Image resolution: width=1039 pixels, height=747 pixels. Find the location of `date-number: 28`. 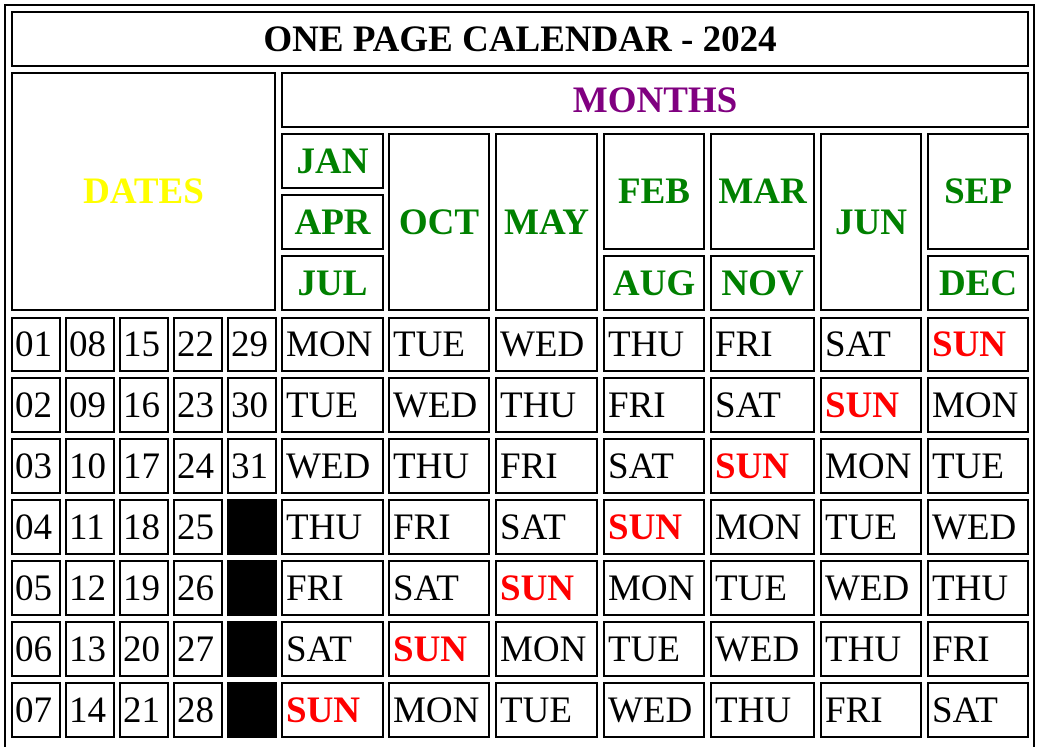

date-number: 28 is located at coordinates (198, 710).